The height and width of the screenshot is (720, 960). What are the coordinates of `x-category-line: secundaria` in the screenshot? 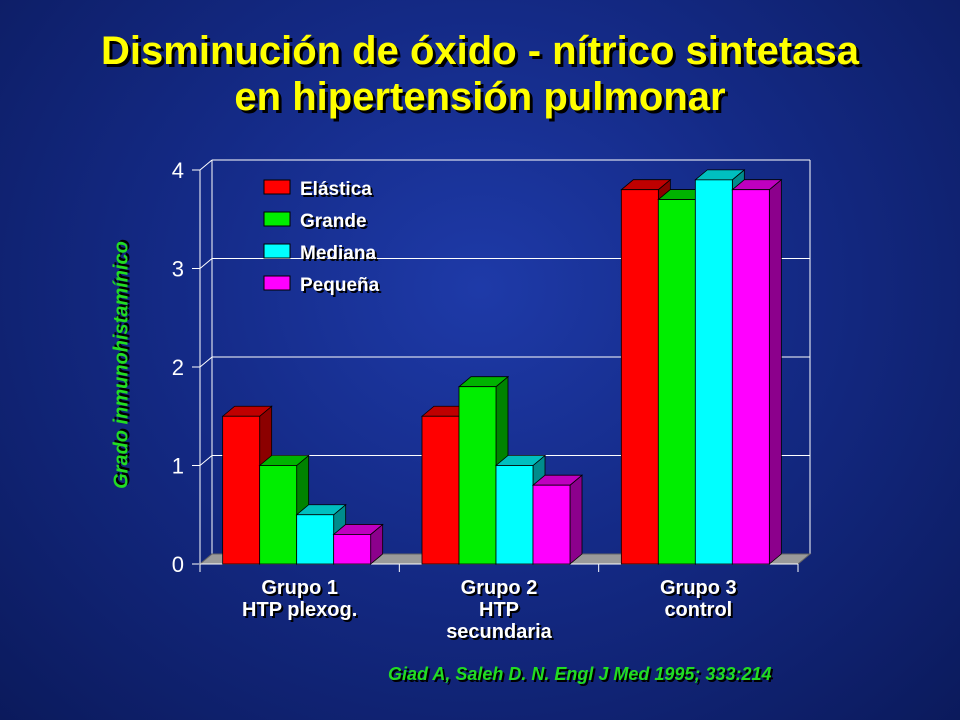 It's located at (499, 632).